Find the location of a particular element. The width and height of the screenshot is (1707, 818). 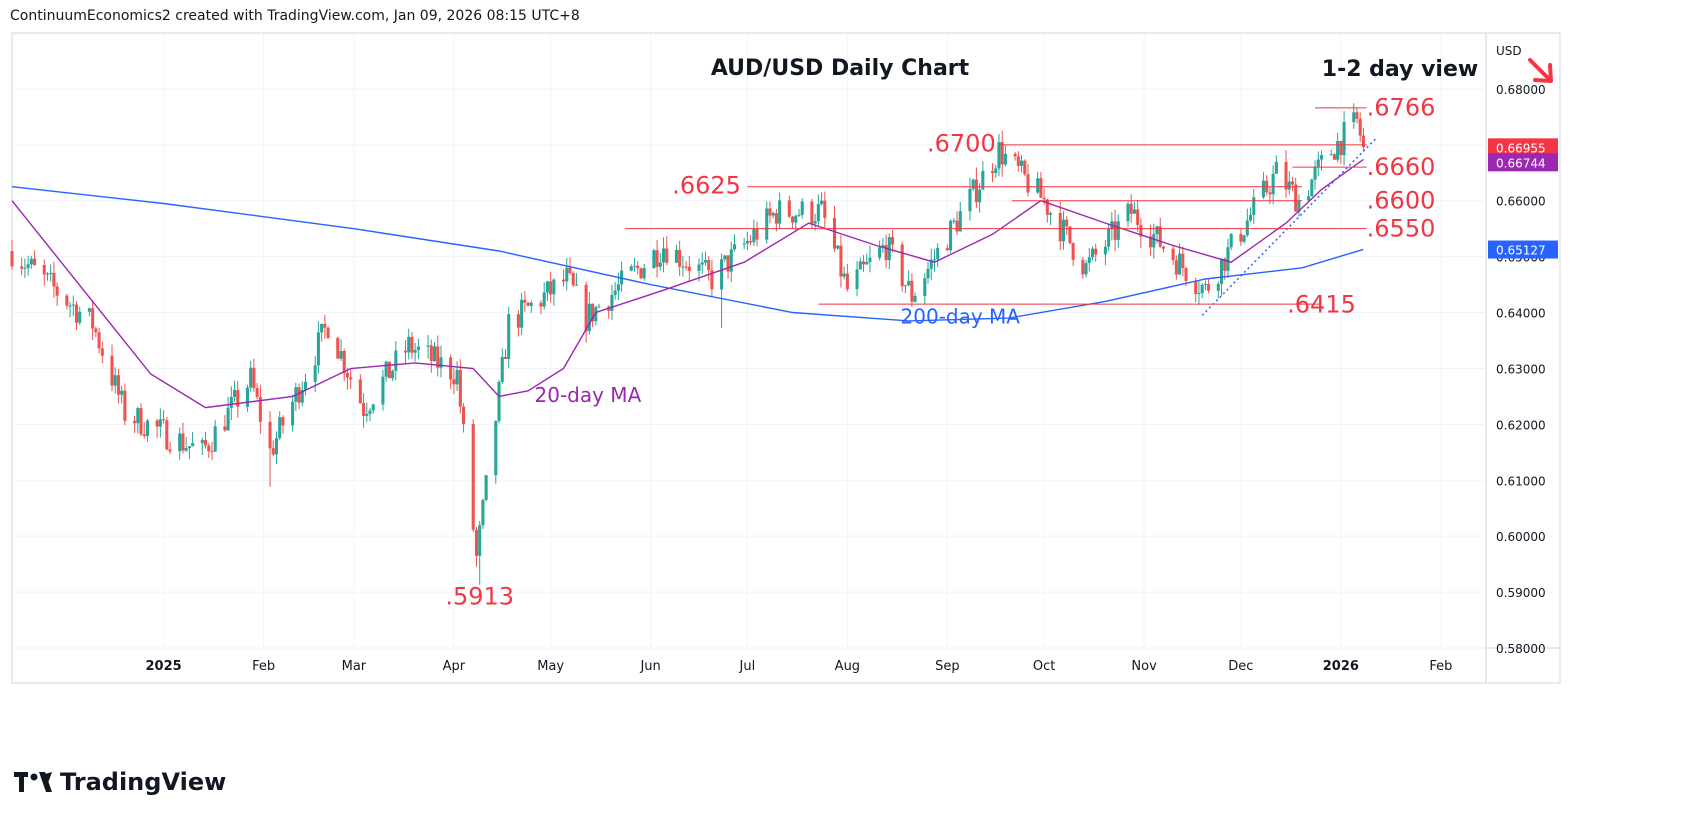

footer-brand-name: TradingView is located at coordinates (143, 782).